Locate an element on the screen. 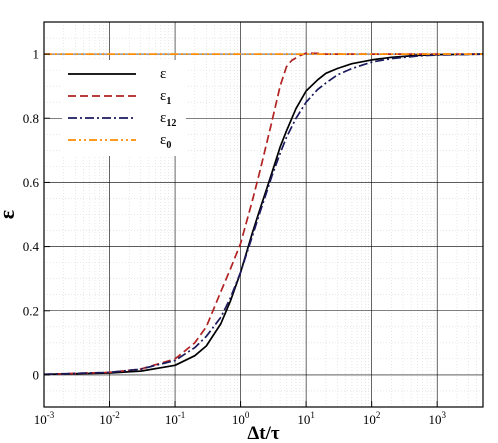 This screenshot has width=498, height=443. x-tick-label: 10⁰ is located at coordinates (241, 418).